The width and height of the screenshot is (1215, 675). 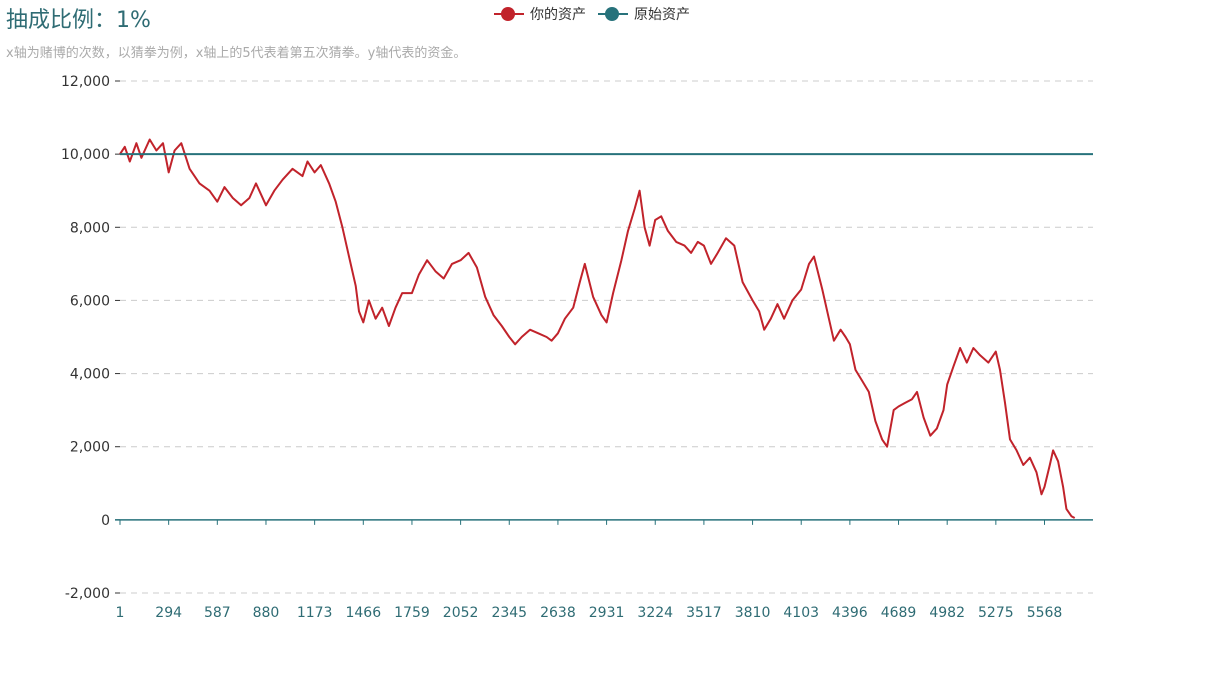 I want to click on x-tick-label: 2345, so click(x=509, y=613).